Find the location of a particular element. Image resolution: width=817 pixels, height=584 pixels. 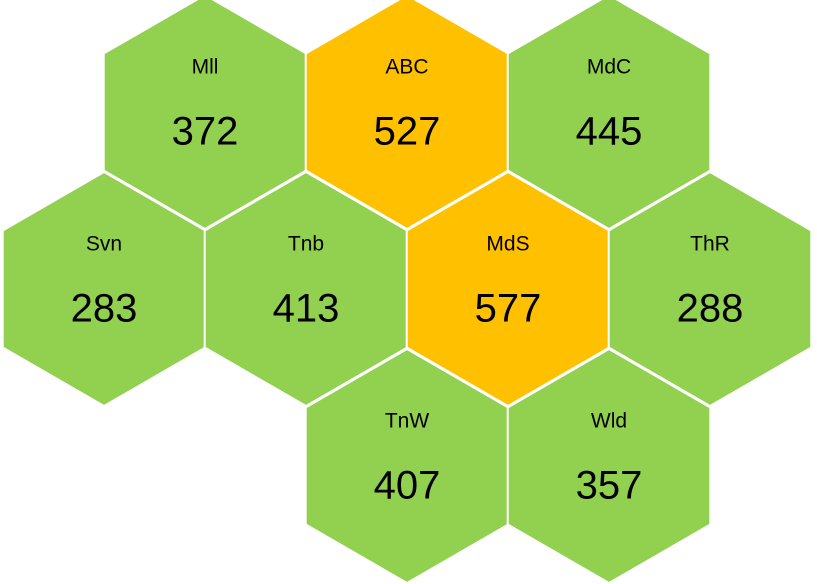

tile-label: ThR is located at coordinates (710, 244).